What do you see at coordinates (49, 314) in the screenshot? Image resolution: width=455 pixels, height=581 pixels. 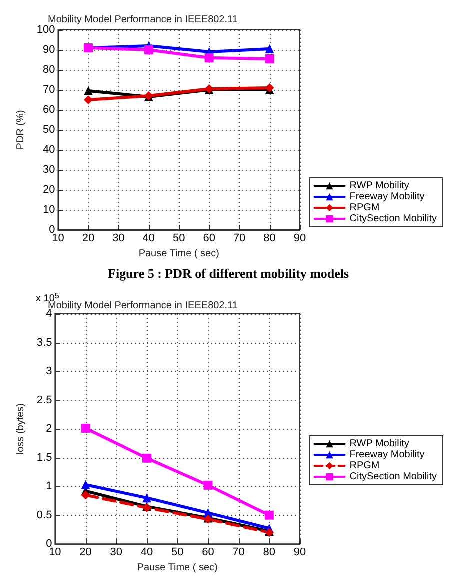 I see `y-tick-label: 4` at bounding box center [49, 314].